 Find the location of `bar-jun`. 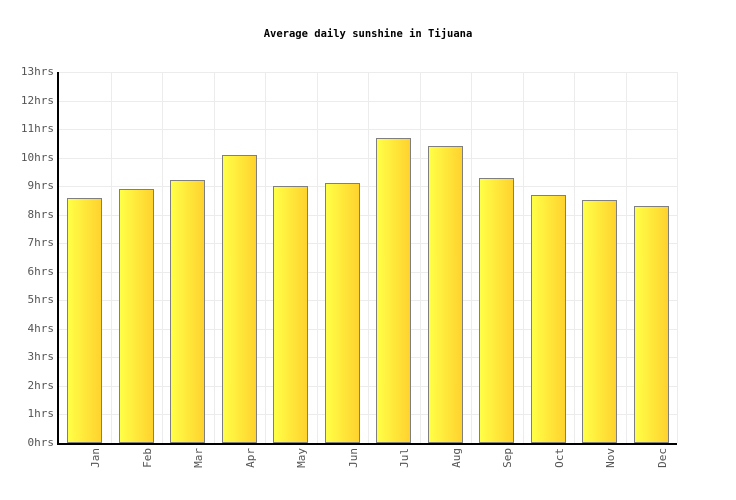

bar-jun is located at coordinates (342, 313).